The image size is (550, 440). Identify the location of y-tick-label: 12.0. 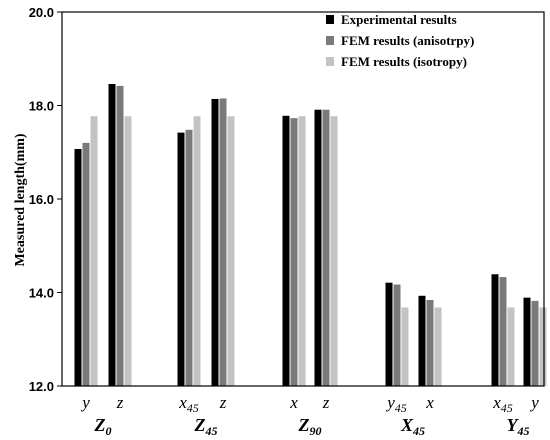
(41, 386).